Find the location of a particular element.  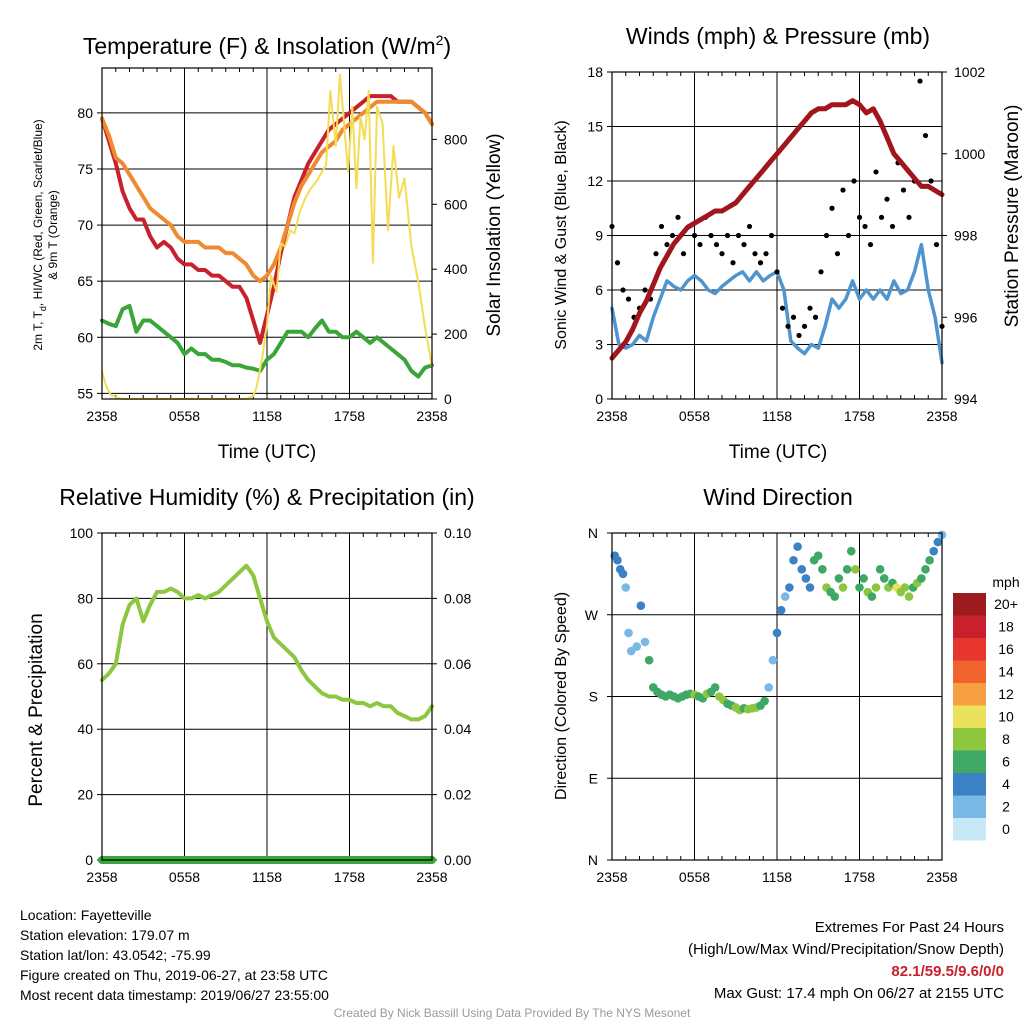

winds-ytick-r-2: 998 is located at coordinates (966, 236).